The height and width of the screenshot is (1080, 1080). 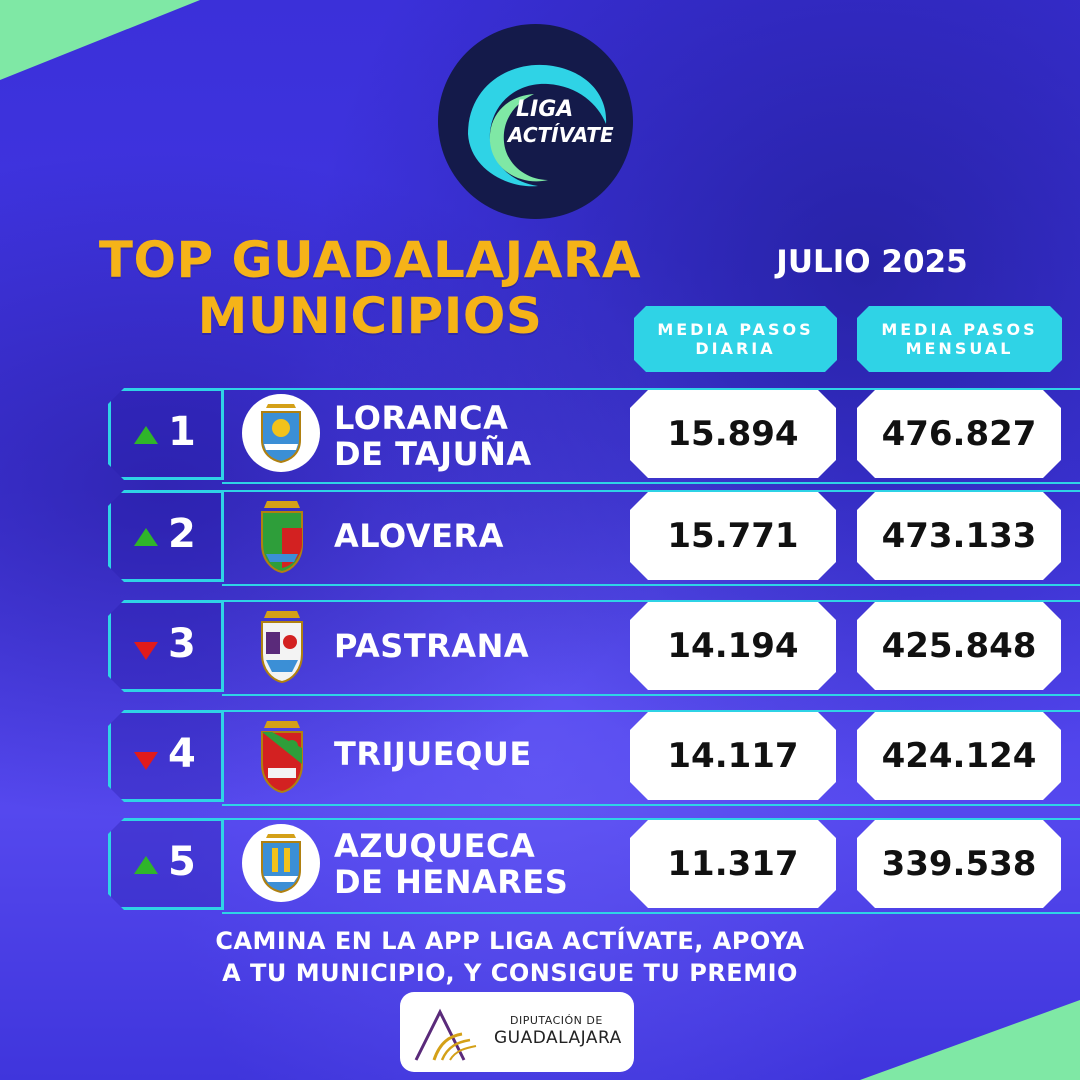 What do you see at coordinates (959, 864) in the screenshot?
I see `monthly-steps-value: 339.538` at bounding box center [959, 864].